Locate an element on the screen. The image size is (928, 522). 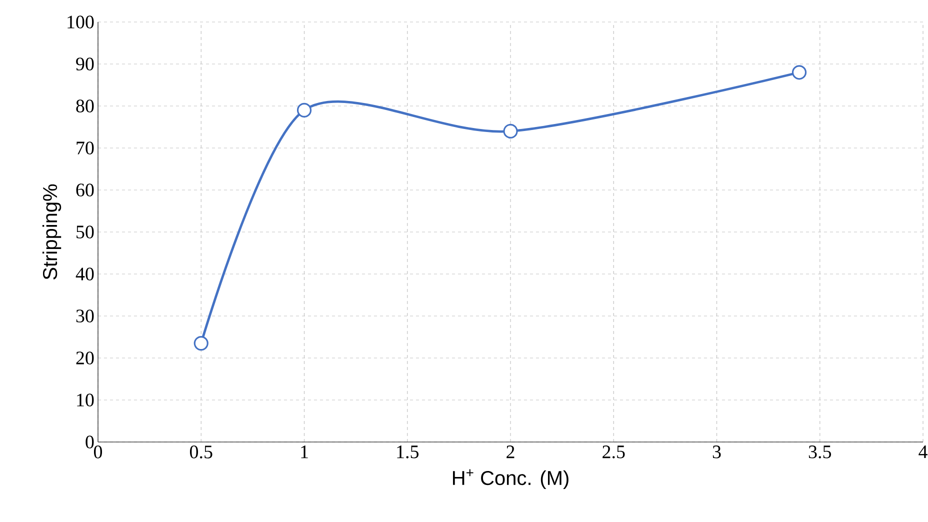
y-tick-label: 40 is located at coordinates (85, 274).